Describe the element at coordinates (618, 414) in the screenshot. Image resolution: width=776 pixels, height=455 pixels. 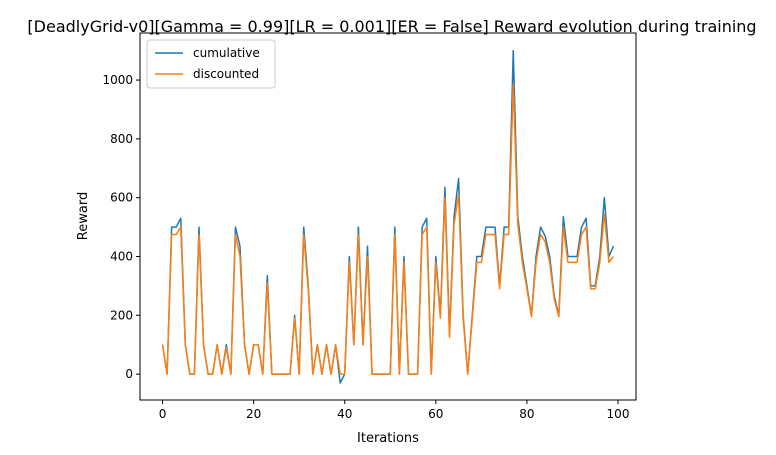
I see `x-tick-label: 100` at that location.